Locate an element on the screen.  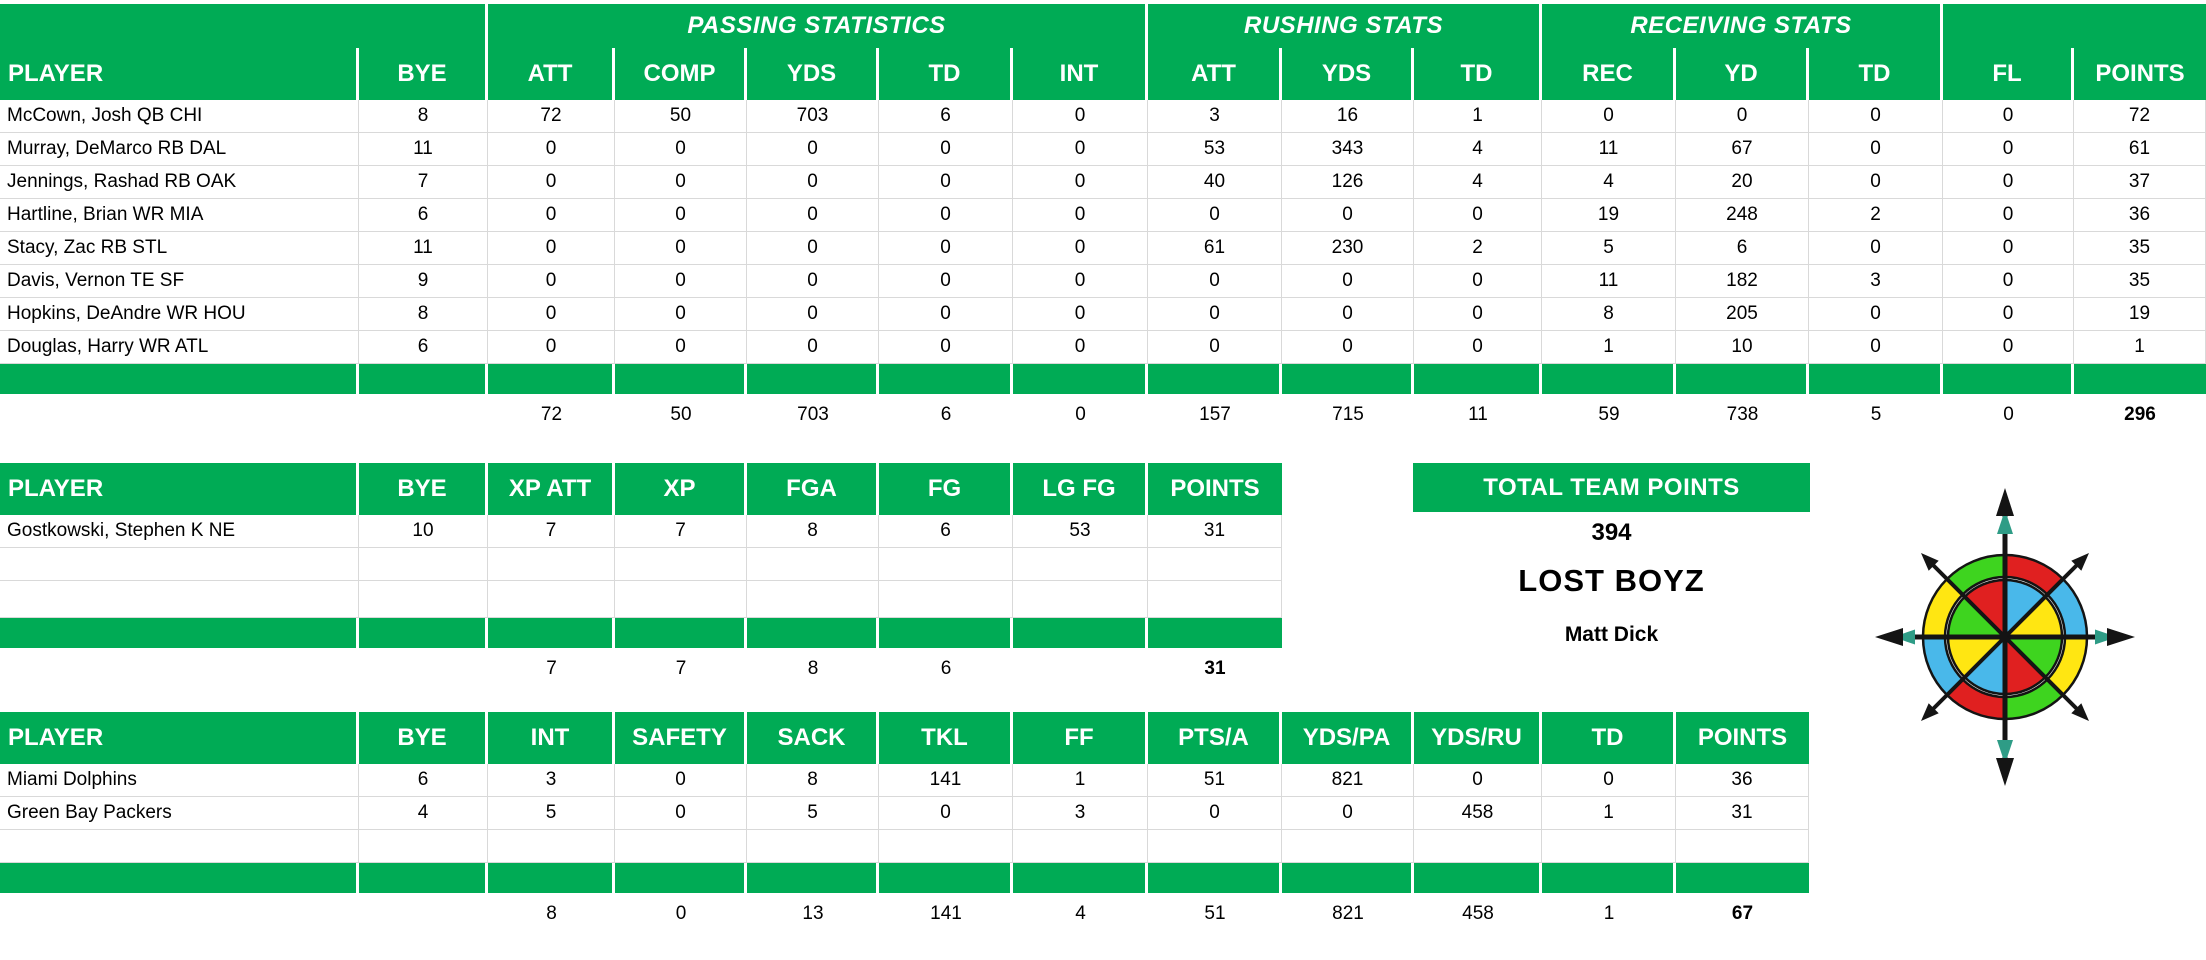
player-cell: Murray, DeMarco RB DAL is located at coordinates (179, 149).